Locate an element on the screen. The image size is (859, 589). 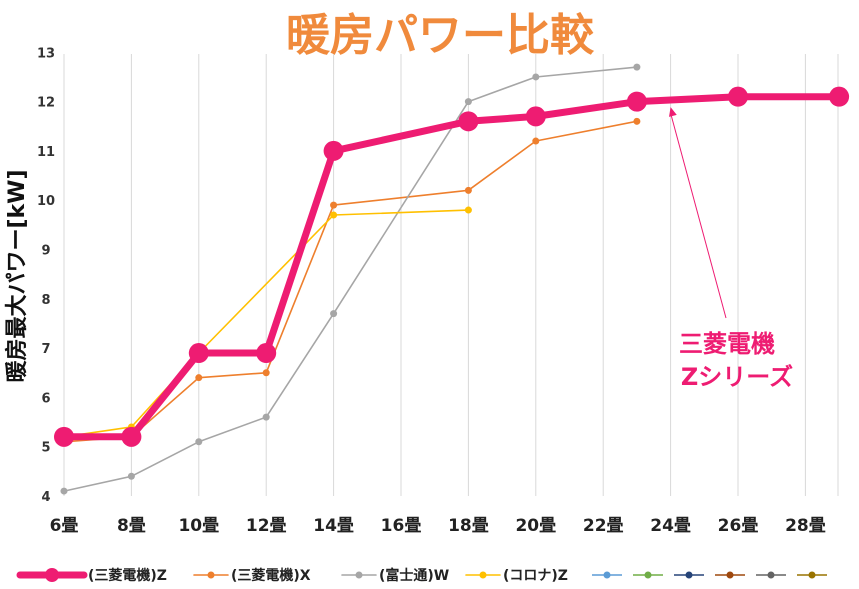
x-tick-label: 14畳 is located at coordinates (333, 526).